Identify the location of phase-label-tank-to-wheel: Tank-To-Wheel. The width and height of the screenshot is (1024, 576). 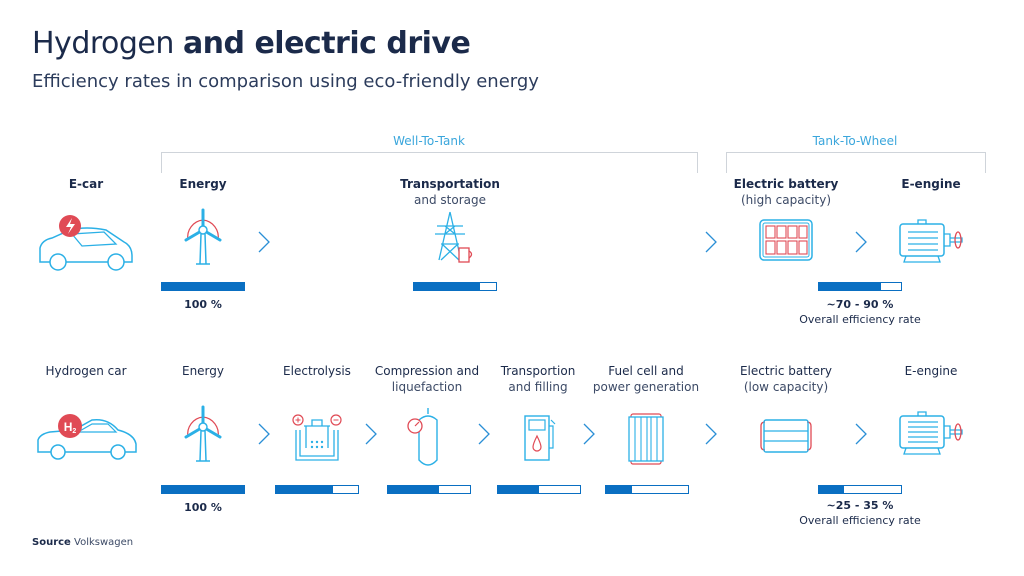
(855, 141).